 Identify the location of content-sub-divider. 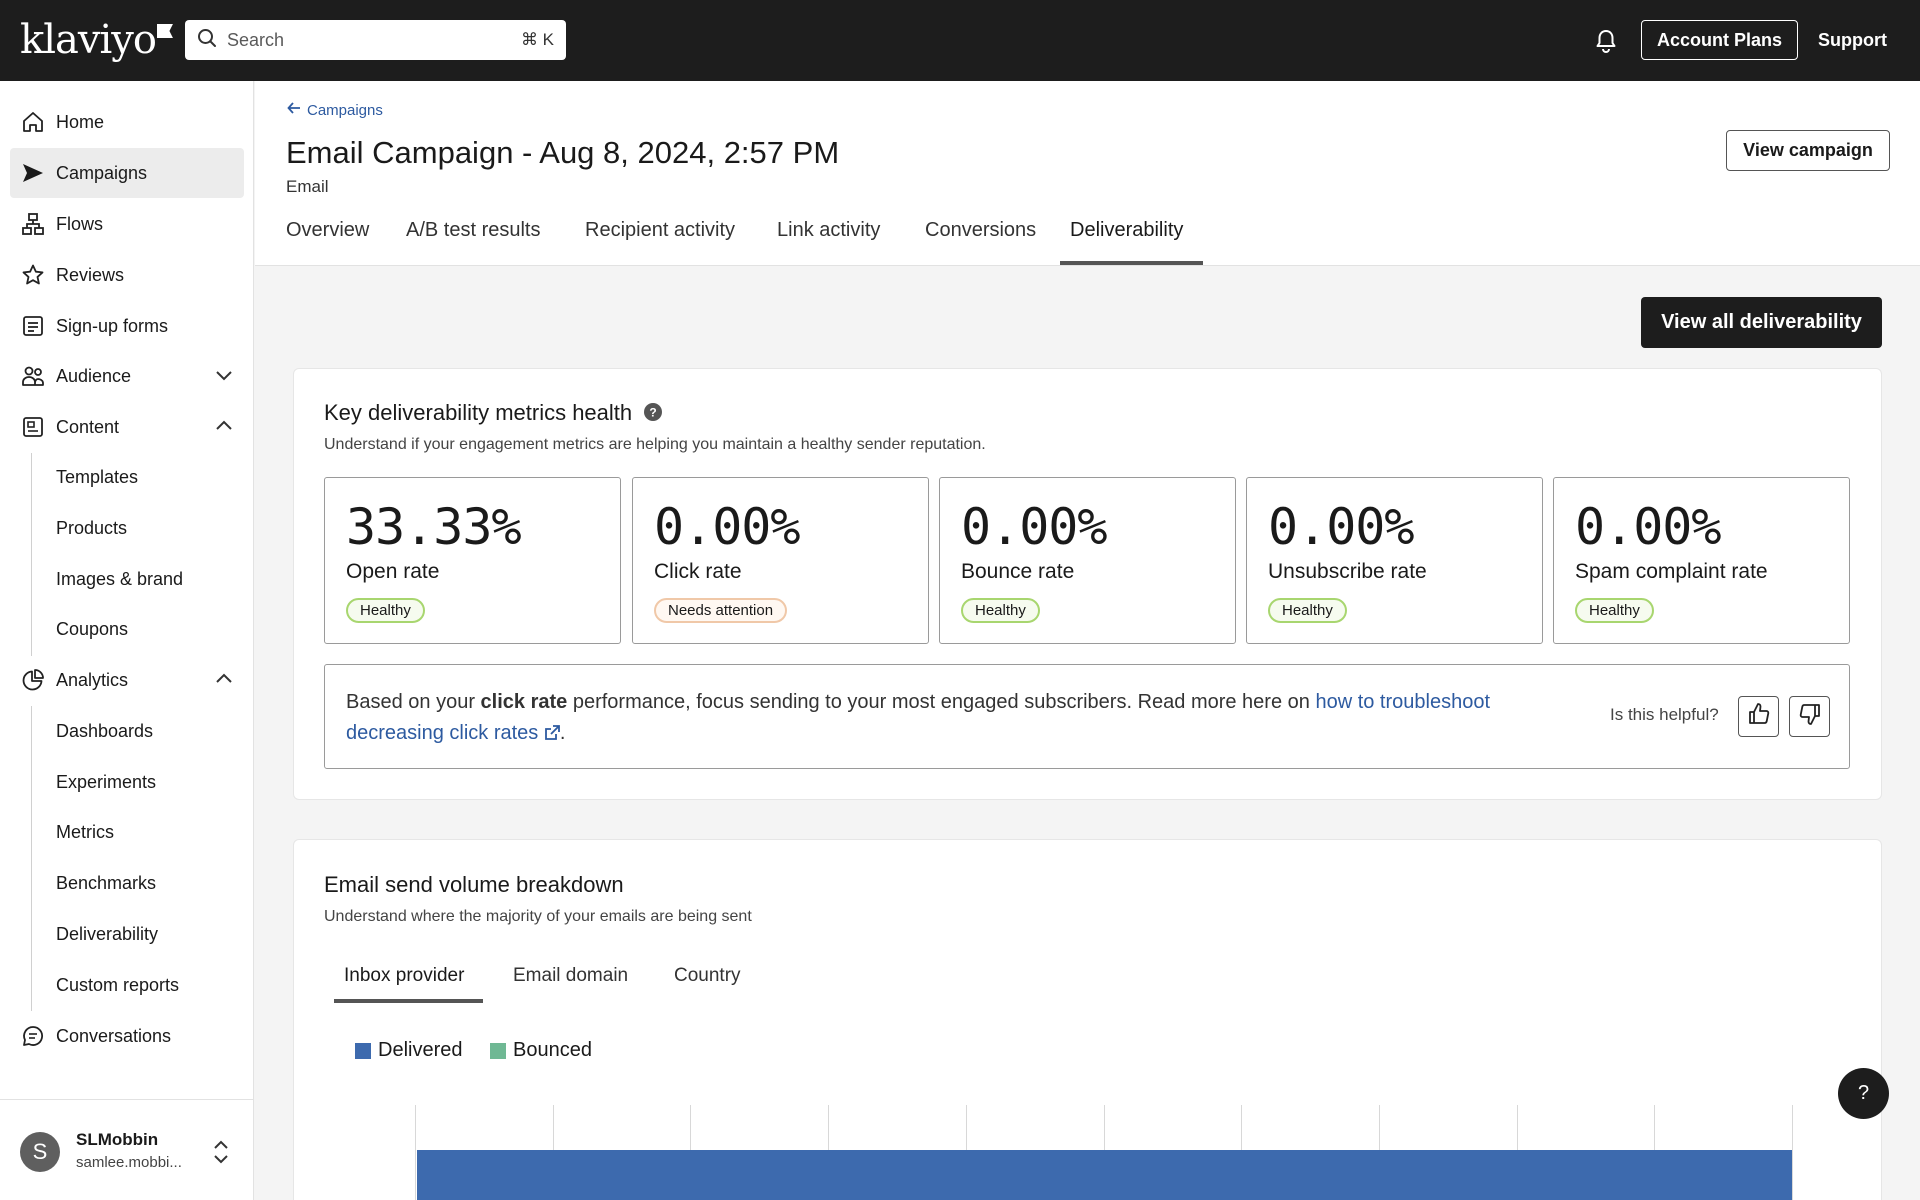
(31, 554).